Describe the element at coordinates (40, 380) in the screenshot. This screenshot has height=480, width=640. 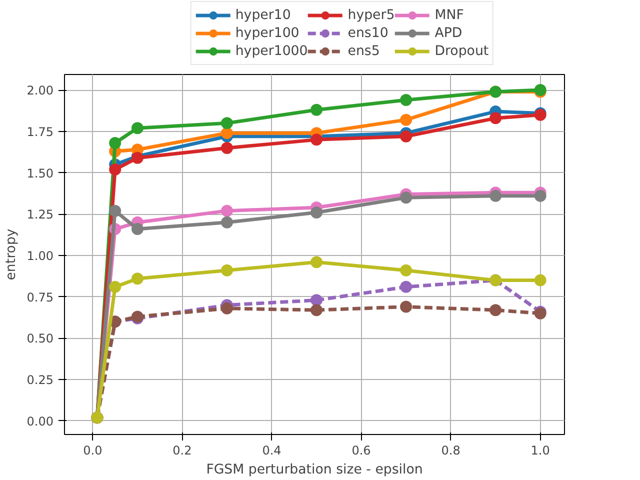
I see `y-tick-label: 0.25` at that location.